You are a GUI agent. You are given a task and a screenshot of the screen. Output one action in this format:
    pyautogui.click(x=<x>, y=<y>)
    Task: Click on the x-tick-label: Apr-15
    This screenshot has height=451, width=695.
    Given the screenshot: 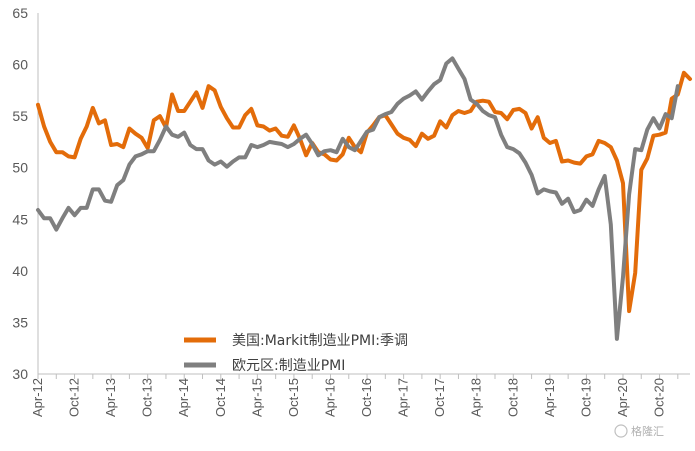 What is the action you would take?
    pyautogui.click(x=256, y=397)
    